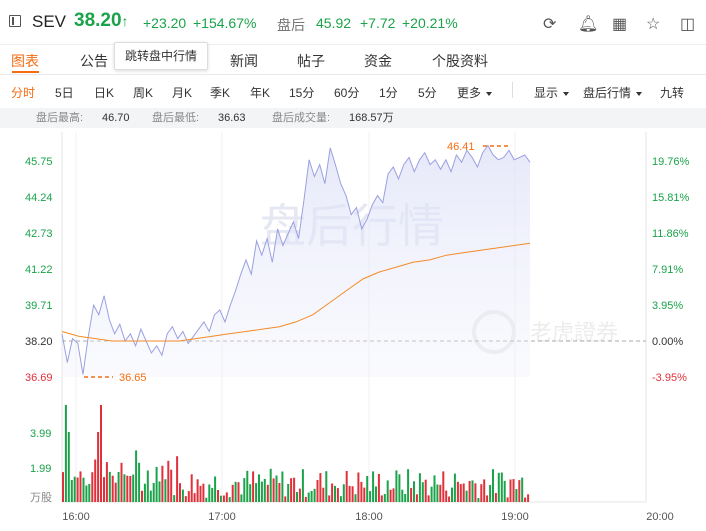 The image size is (706, 531). Describe the element at coordinates (143, 93) in the screenshot. I see `period-weekly: 周K` at that location.